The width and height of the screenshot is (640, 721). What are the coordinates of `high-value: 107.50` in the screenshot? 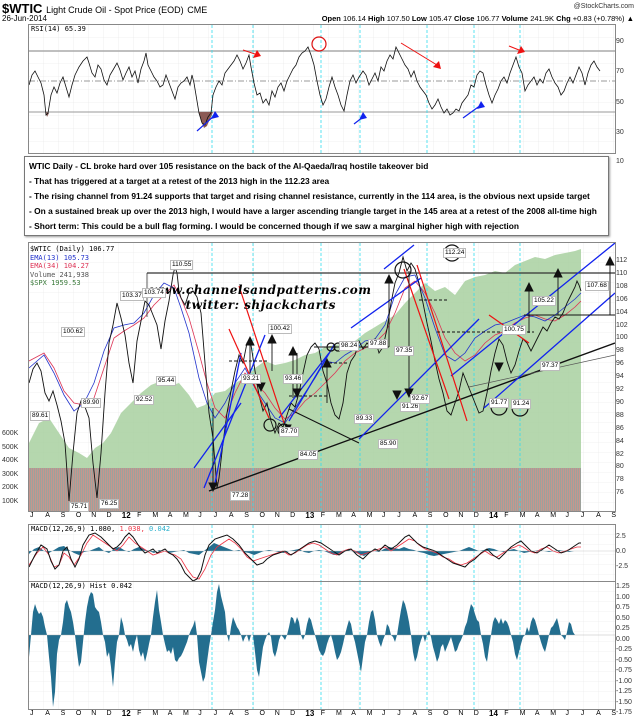 It's located at (398, 18).